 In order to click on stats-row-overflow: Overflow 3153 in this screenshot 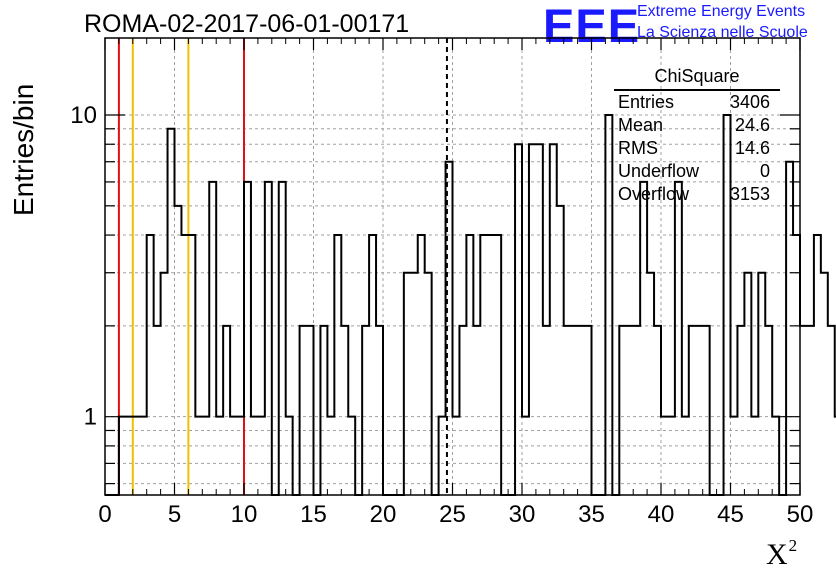, I will do `click(694, 195)`.